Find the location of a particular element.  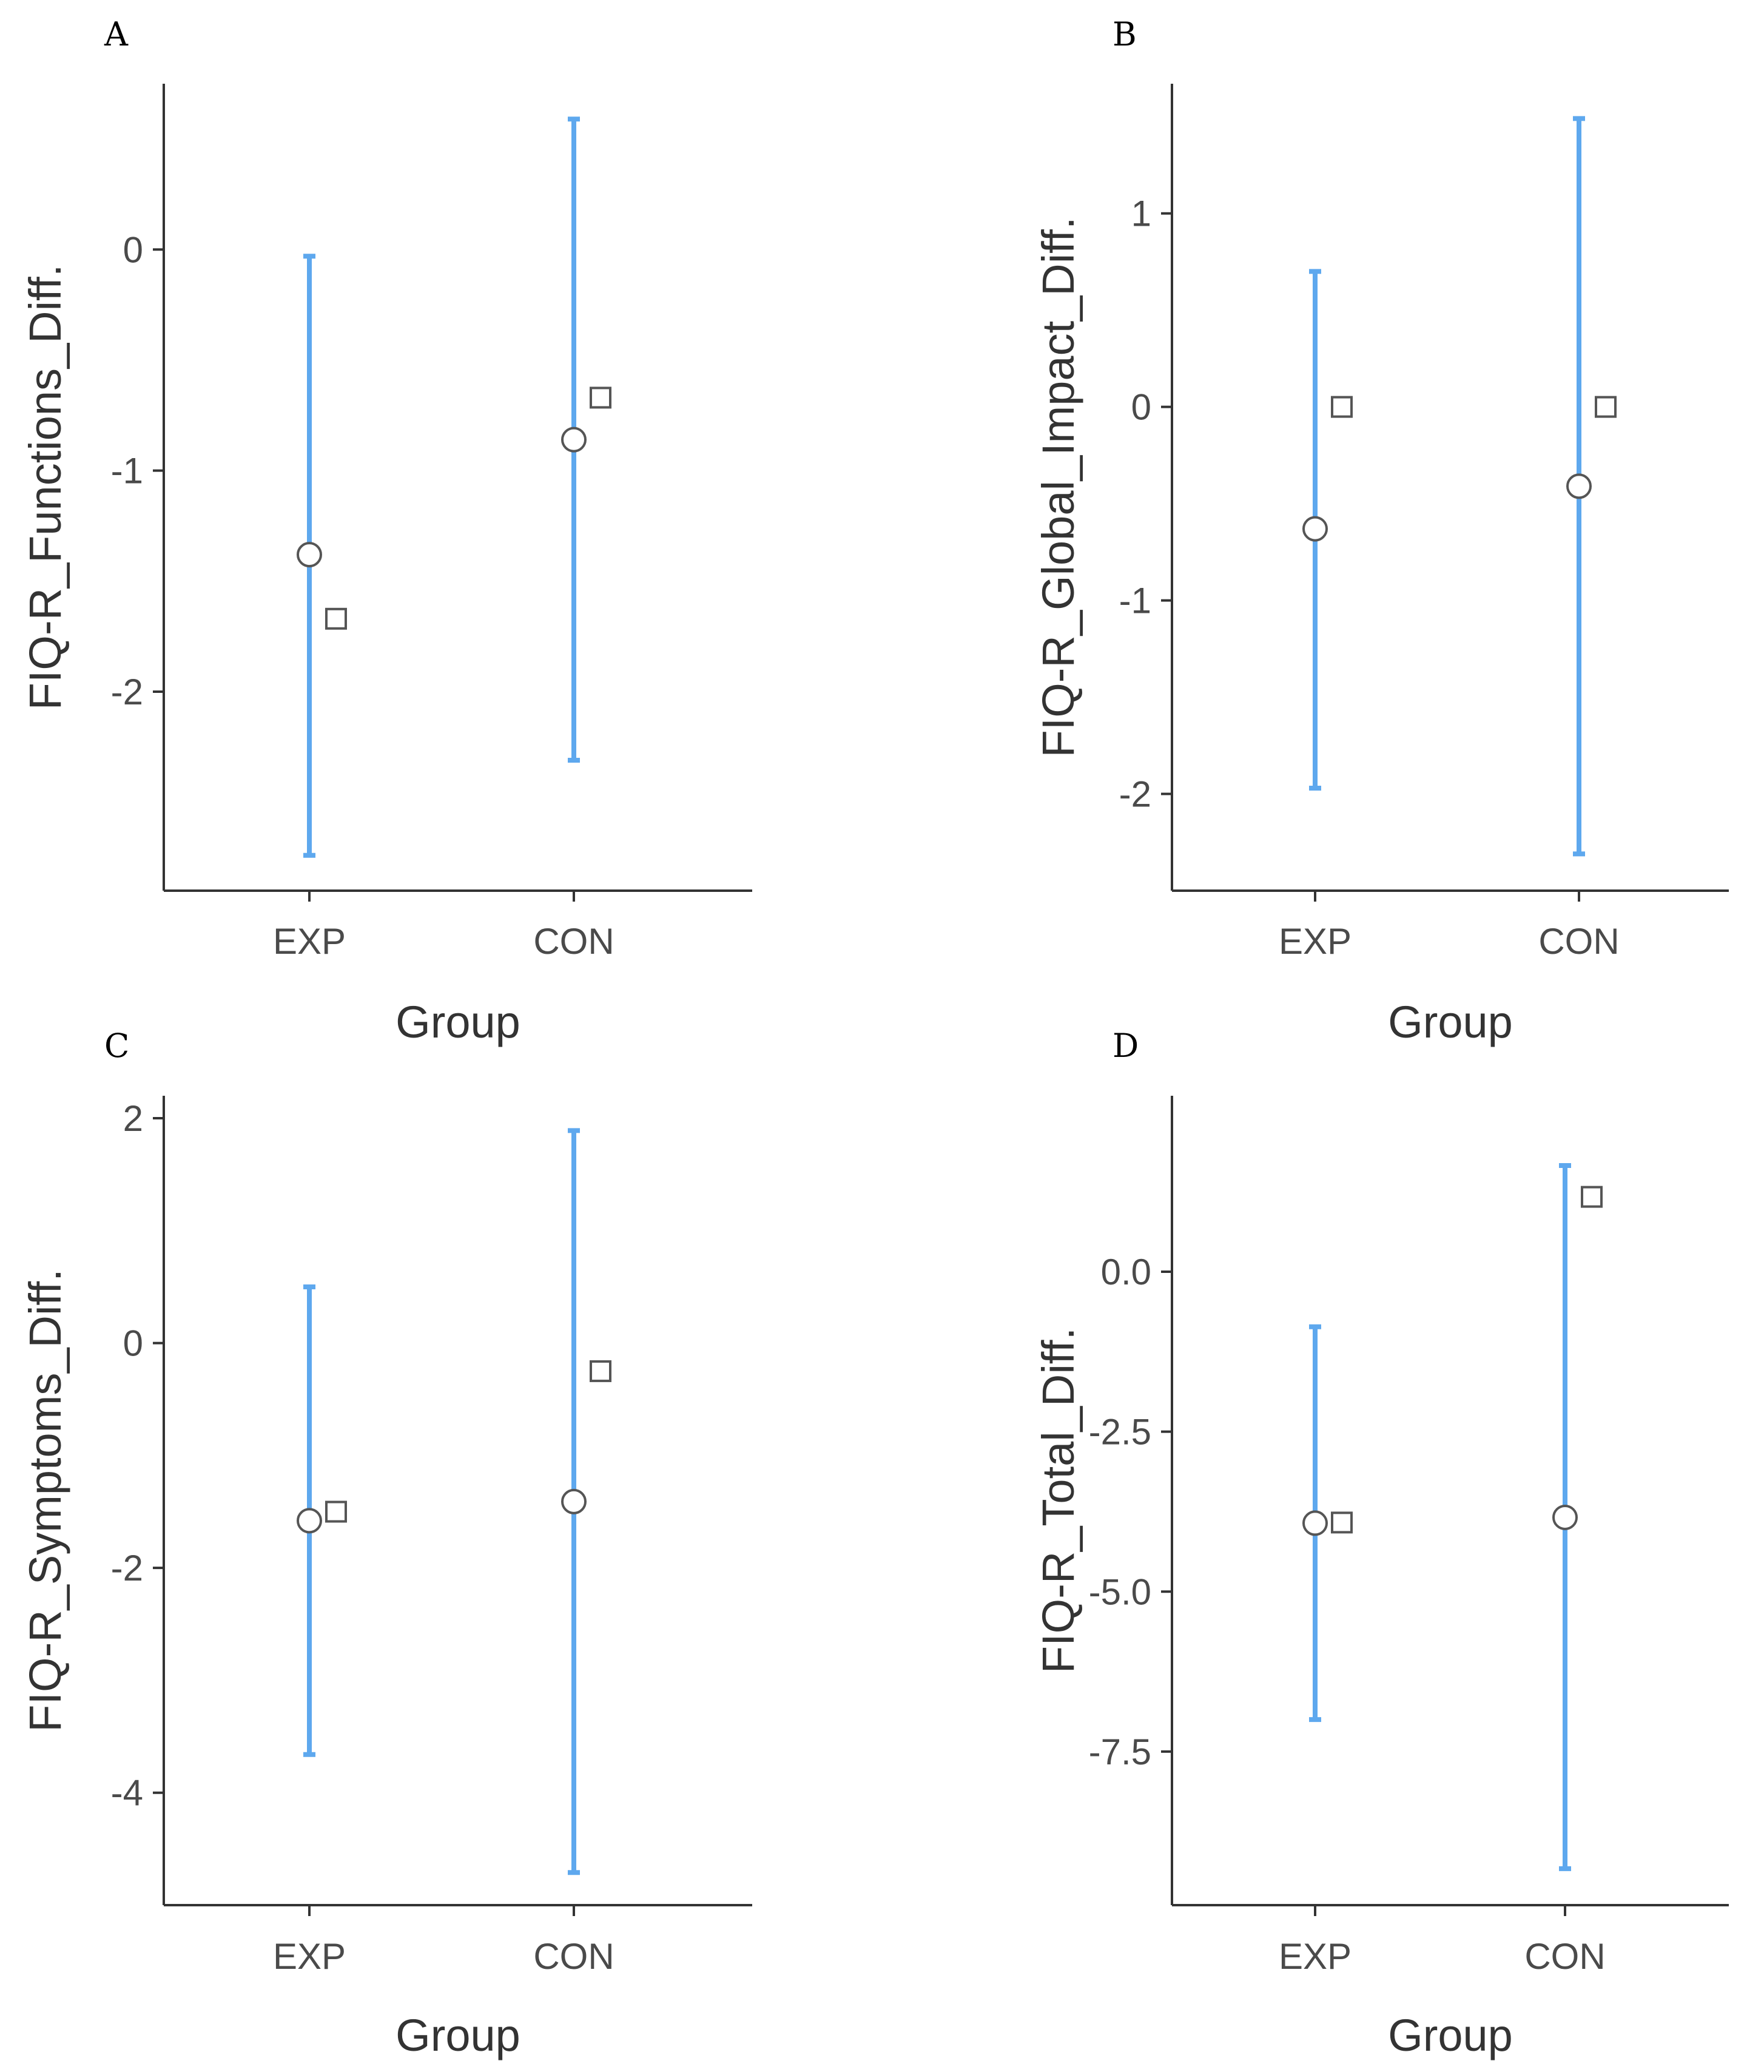

panel-letter-c: C is located at coordinates (116, 1046).